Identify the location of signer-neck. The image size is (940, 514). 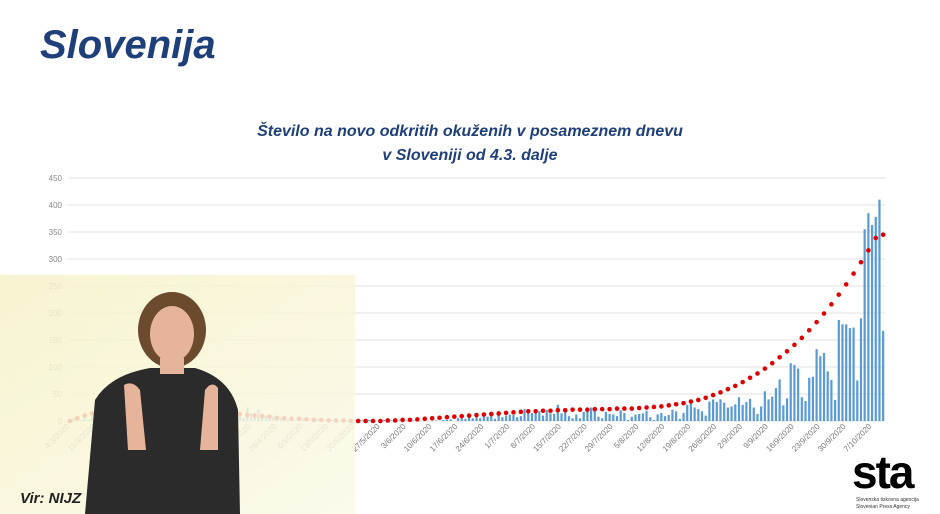
(172, 366).